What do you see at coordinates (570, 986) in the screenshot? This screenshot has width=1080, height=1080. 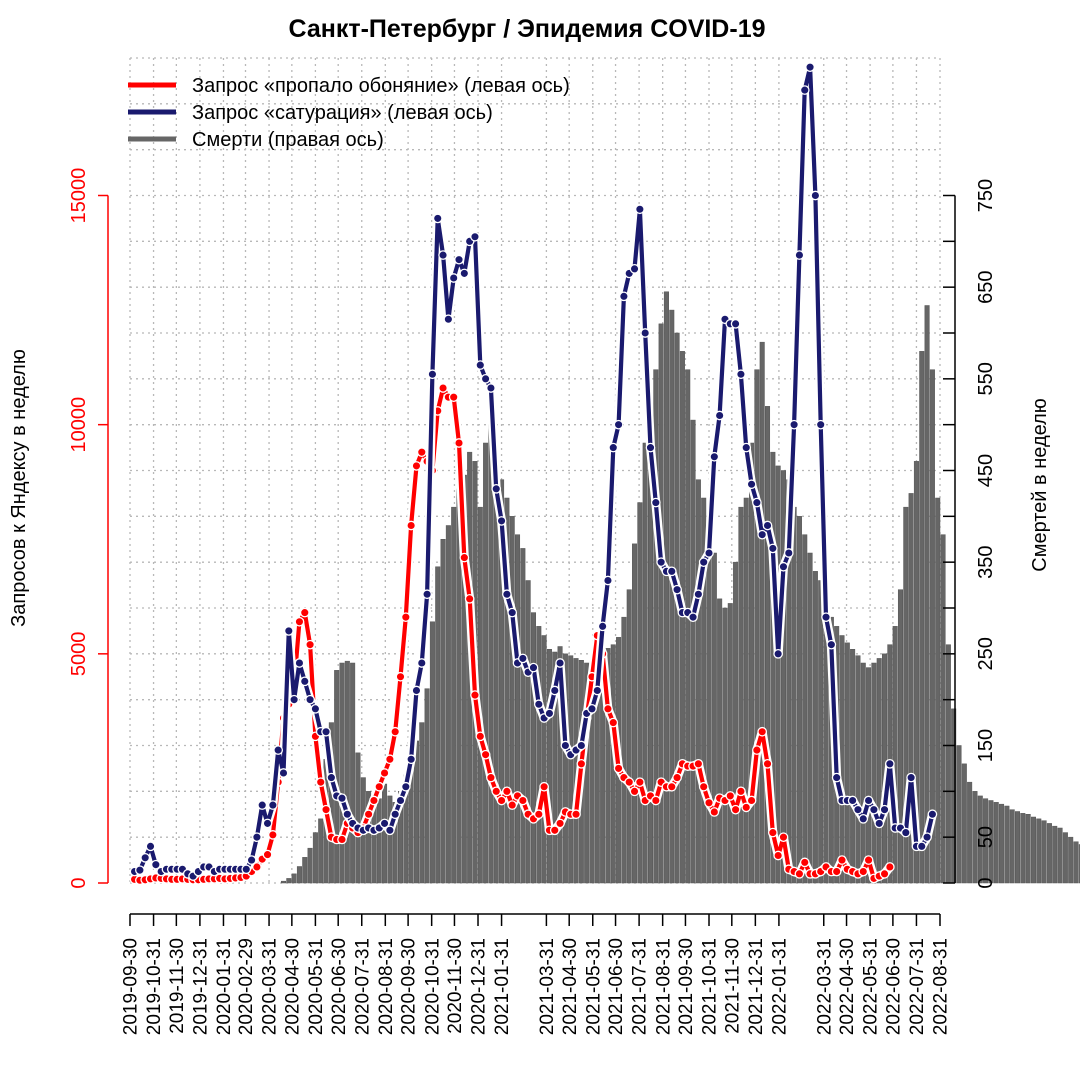 I see `bottom-axis-tick-label: 2021-04-30` at bounding box center [570, 986].